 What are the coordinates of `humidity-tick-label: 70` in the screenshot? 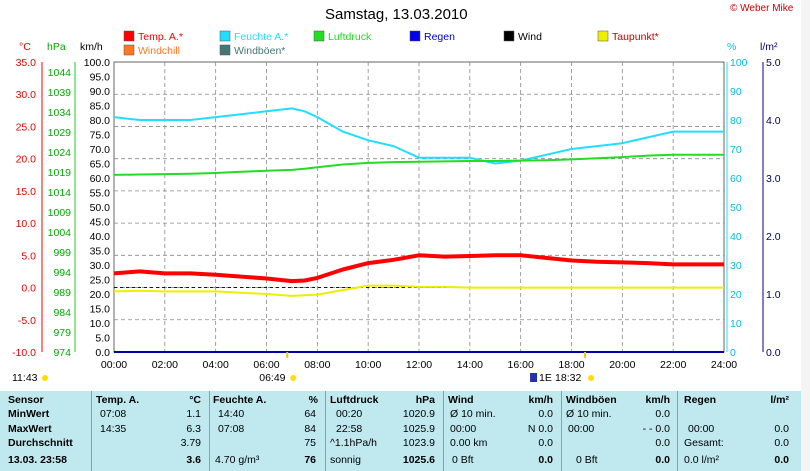 It's located at (736, 150).